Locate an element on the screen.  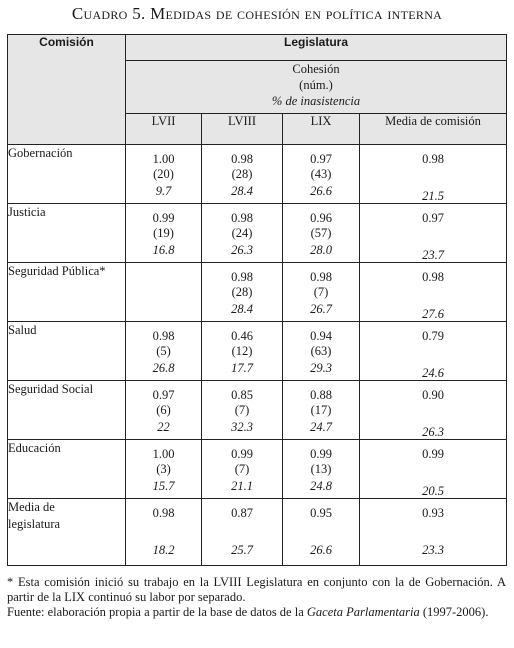
count-value: (3) is located at coordinates (163, 469).